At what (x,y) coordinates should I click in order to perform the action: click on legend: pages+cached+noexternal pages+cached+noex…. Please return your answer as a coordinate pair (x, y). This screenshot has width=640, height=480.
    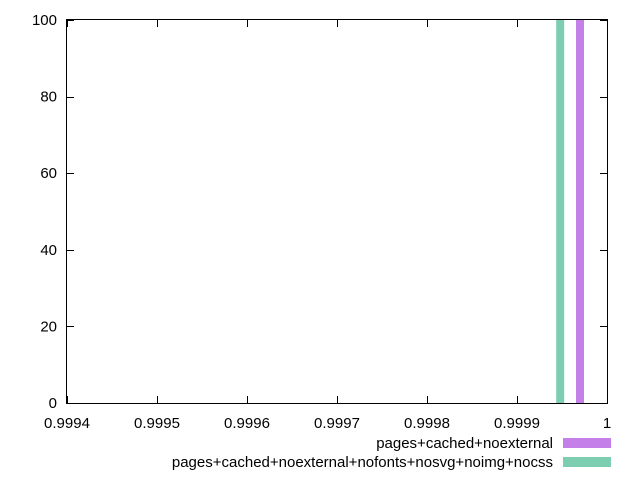
    Looking at the image, I should click on (391, 453).